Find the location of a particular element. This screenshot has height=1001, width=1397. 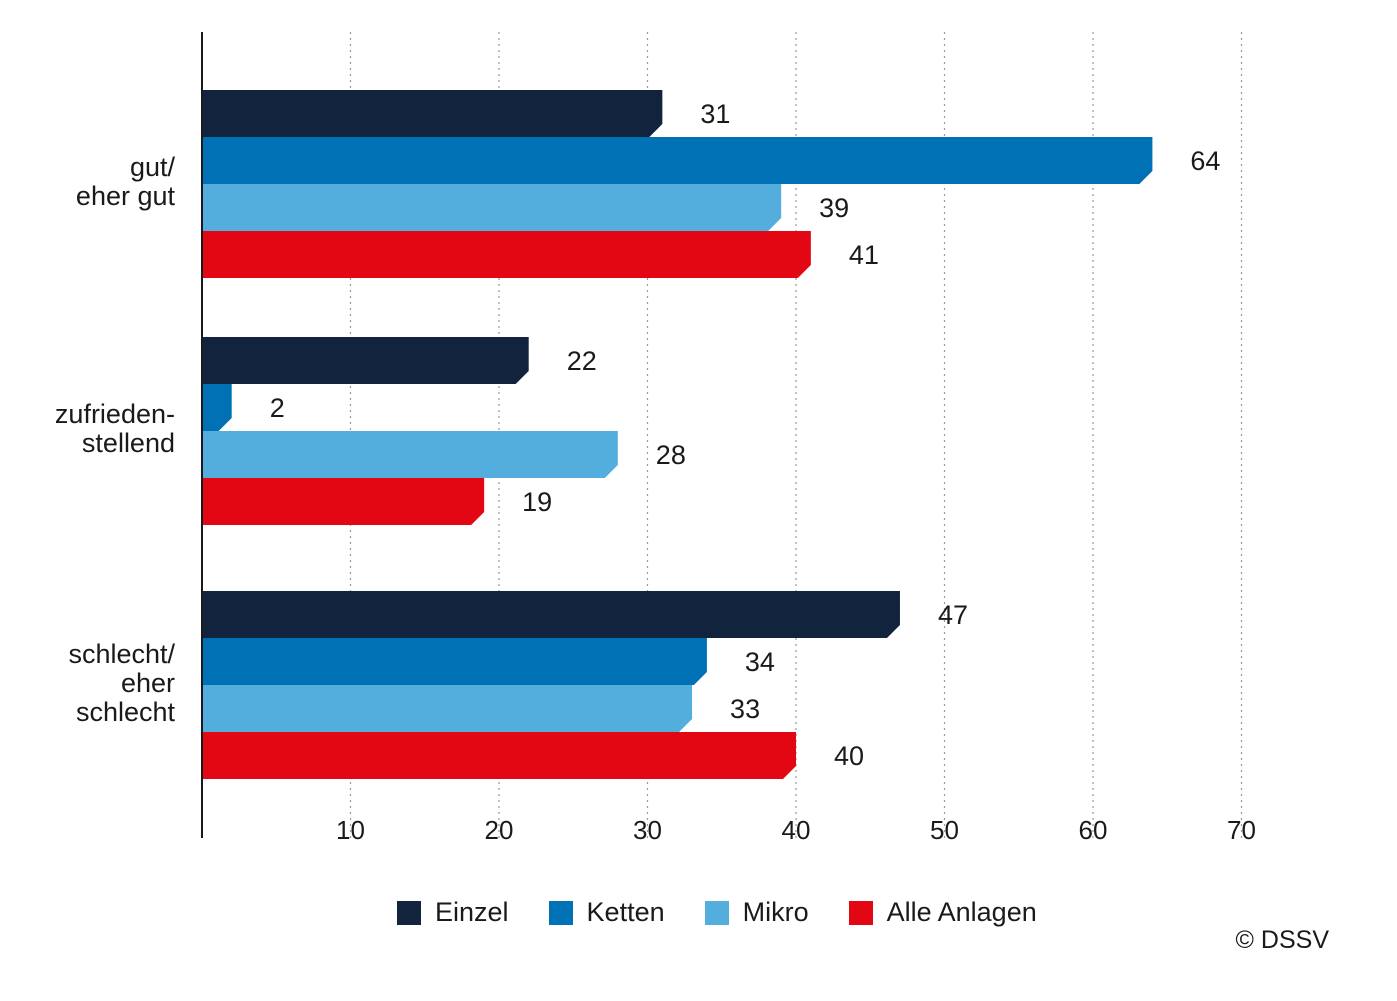

data-label: 41 is located at coordinates (863, 254).